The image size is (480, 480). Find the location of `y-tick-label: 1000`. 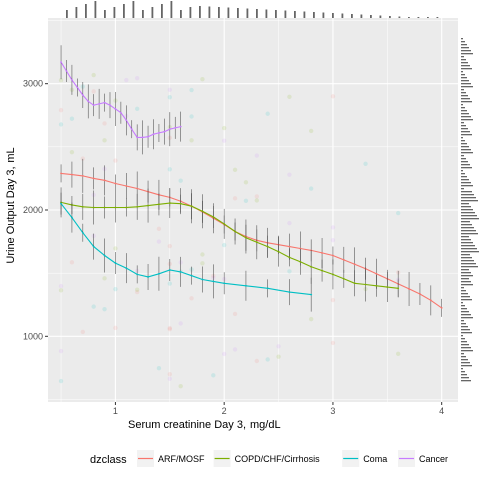

y-tick-label: 1000 is located at coordinates (33, 336).